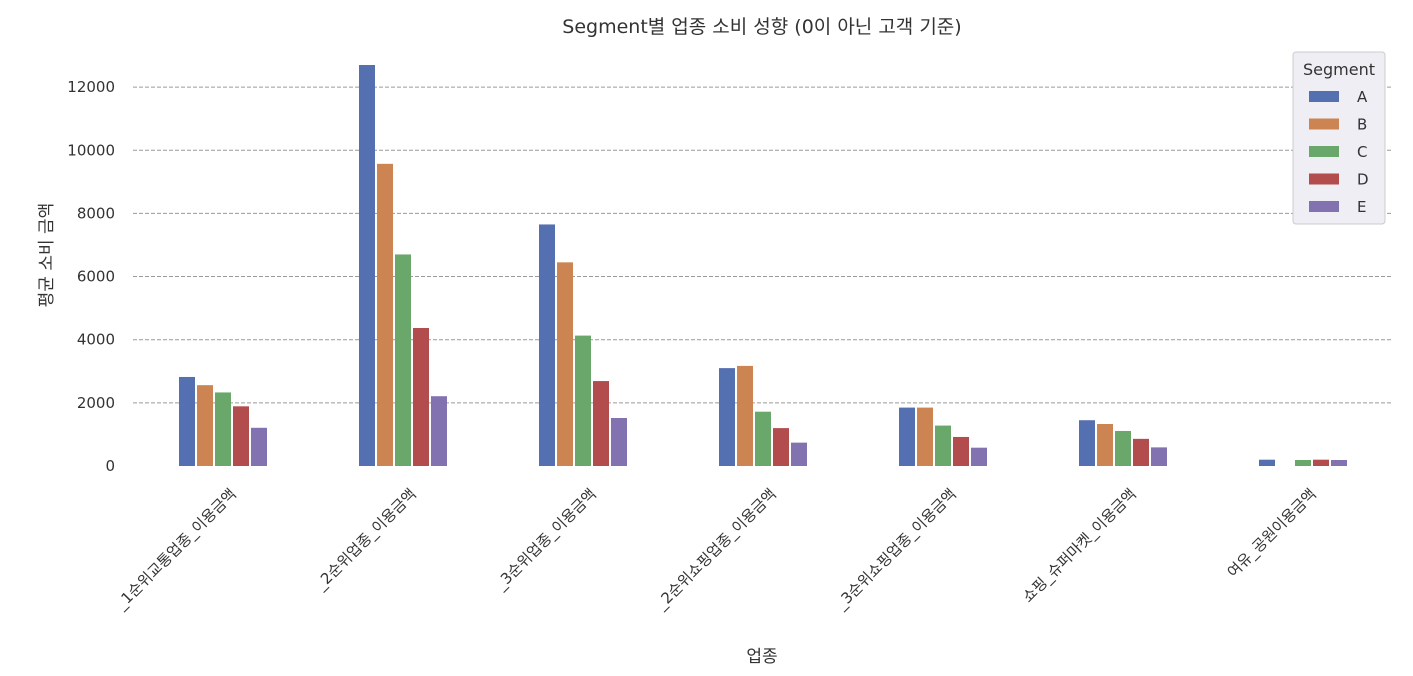  What do you see at coordinates (91, 87) in the screenshot?
I see `y-tick-label: 12000` at bounding box center [91, 87].